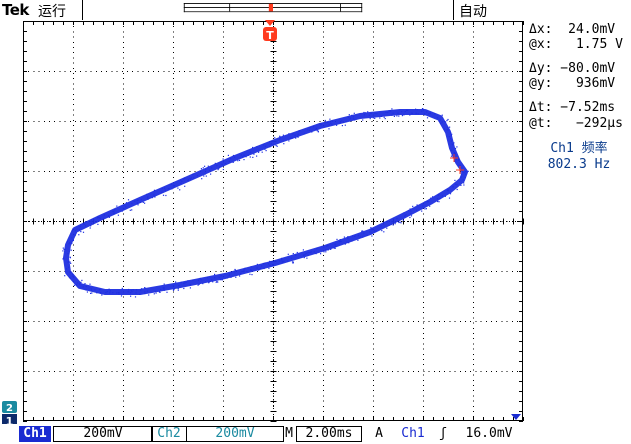  I want to click on at-y-readout: @y: 936mV, so click(572, 83).